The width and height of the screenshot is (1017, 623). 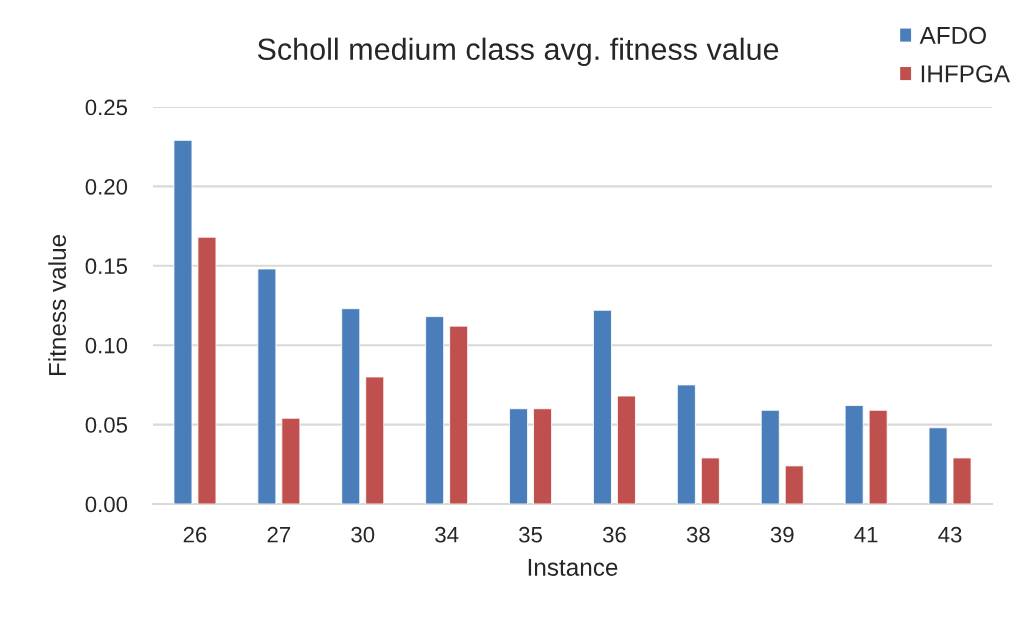 What do you see at coordinates (106, 107) in the screenshot?
I see `y-tick-label: 0.25` at bounding box center [106, 107].